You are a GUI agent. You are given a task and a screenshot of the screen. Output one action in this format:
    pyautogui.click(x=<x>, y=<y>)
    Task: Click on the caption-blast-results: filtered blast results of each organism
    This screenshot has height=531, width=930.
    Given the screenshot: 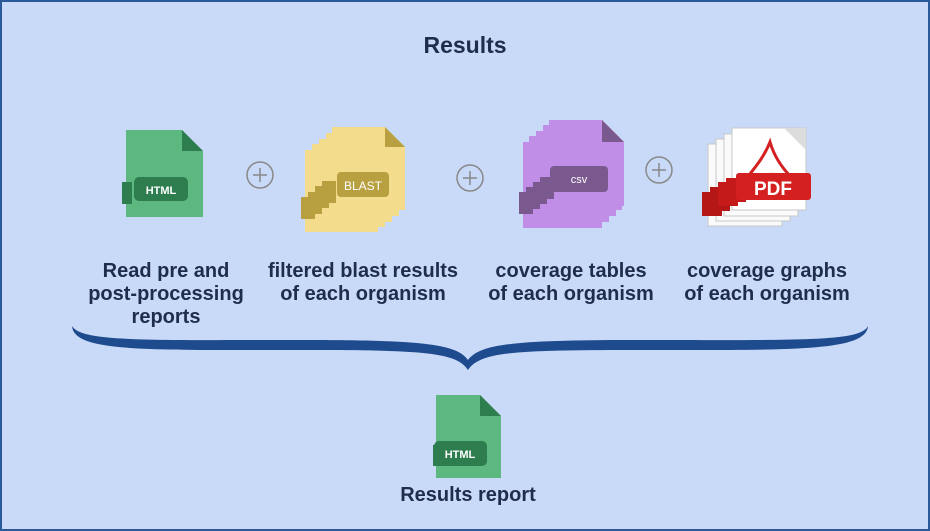 What is the action you would take?
    pyautogui.click(x=363, y=283)
    